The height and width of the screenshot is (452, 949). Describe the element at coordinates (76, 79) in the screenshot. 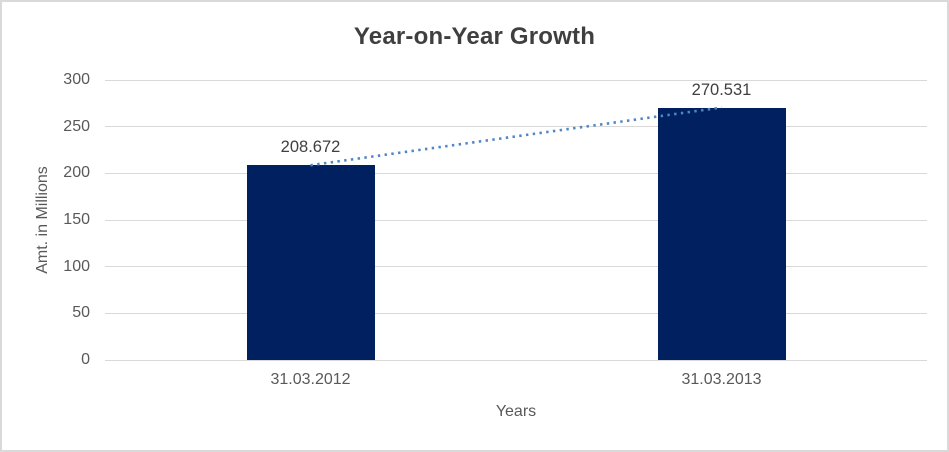

I see `y-axis-tick-label: 300` at that location.